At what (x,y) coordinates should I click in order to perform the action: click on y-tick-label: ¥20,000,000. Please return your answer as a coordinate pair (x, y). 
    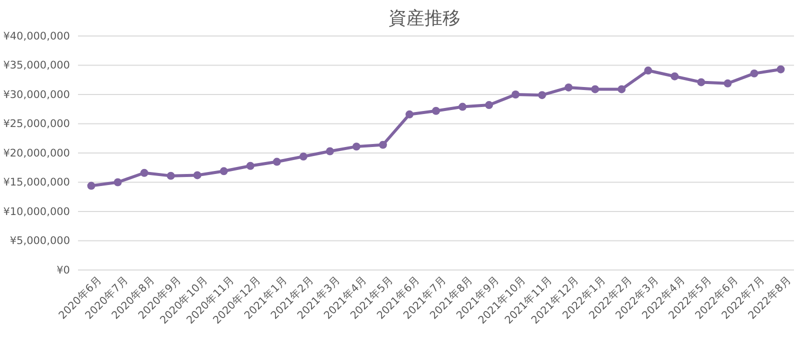
    Looking at the image, I should click on (36, 153).